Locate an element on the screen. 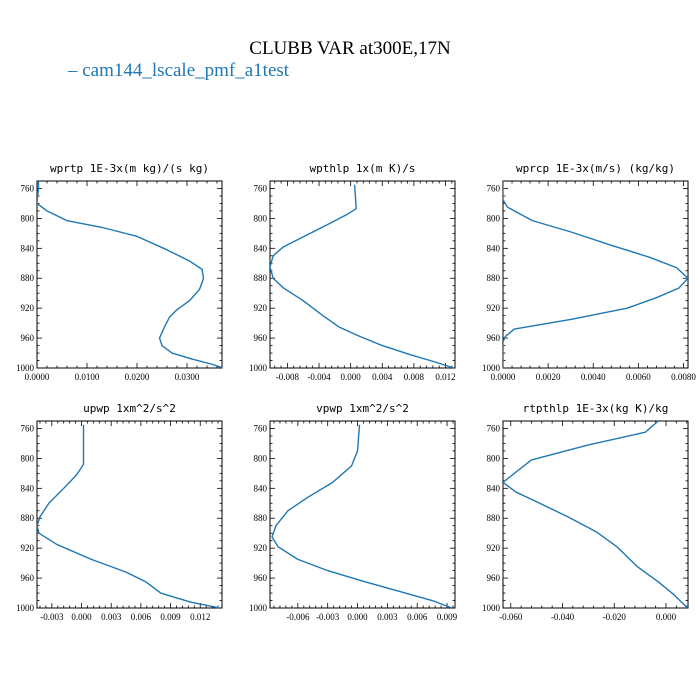 Image resolution: width=700 pixels, height=700 pixels. x-tick-label: 0.0040 is located at coordinates (593, 377).